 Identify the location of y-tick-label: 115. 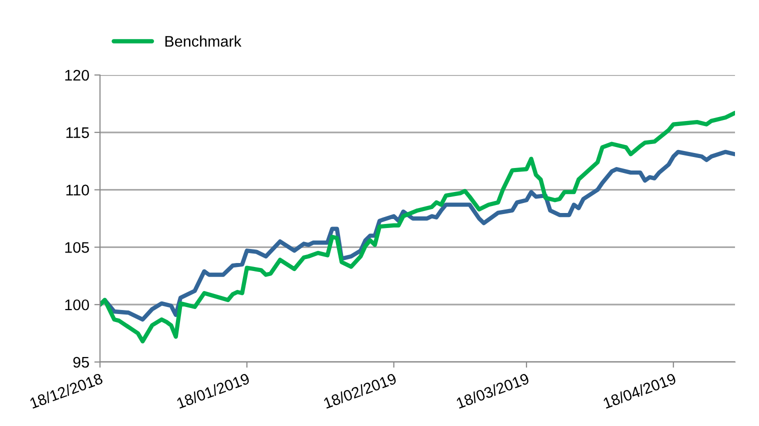
(77, 132).